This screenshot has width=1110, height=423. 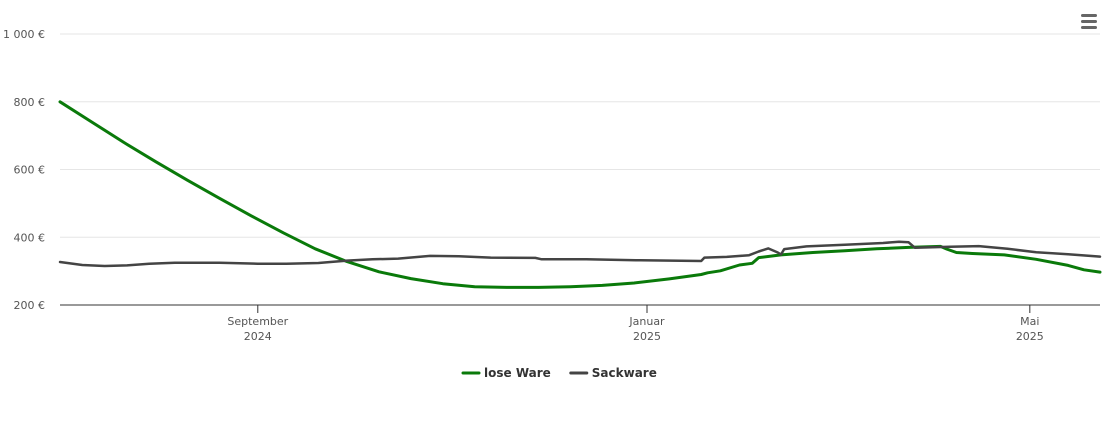 What do you see at coordinates (580, 254) in the screenshot?
I see `series-line-sackware` at bounding box center [580, 254].